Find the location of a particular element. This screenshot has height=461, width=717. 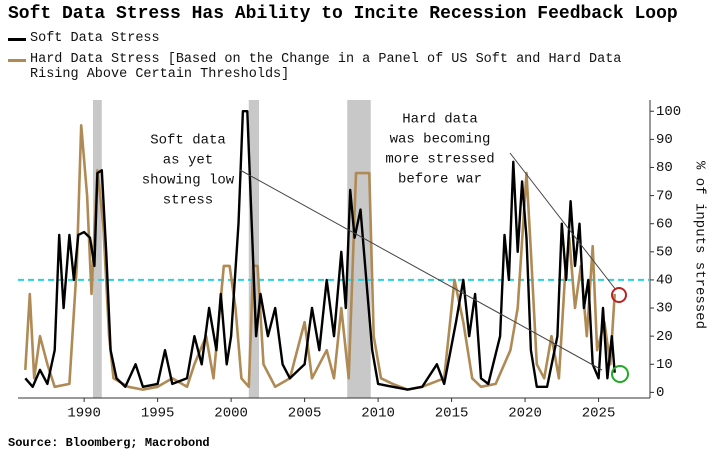

x-tick-label: 2020 is located at coordinates (525, 414).